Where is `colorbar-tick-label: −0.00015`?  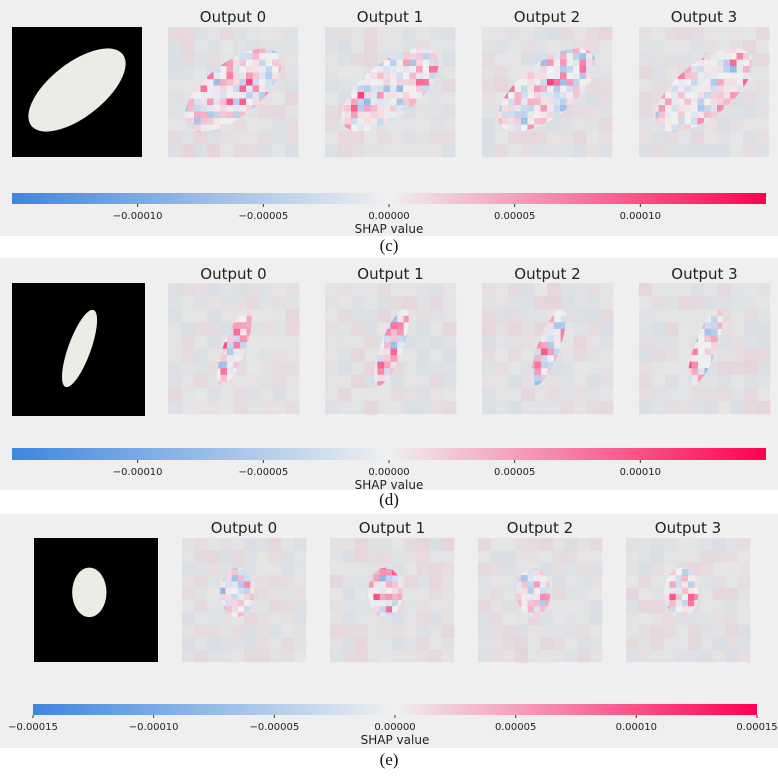 colorbar-tick-label: −0.00015 is located at coordinates (33, 727).